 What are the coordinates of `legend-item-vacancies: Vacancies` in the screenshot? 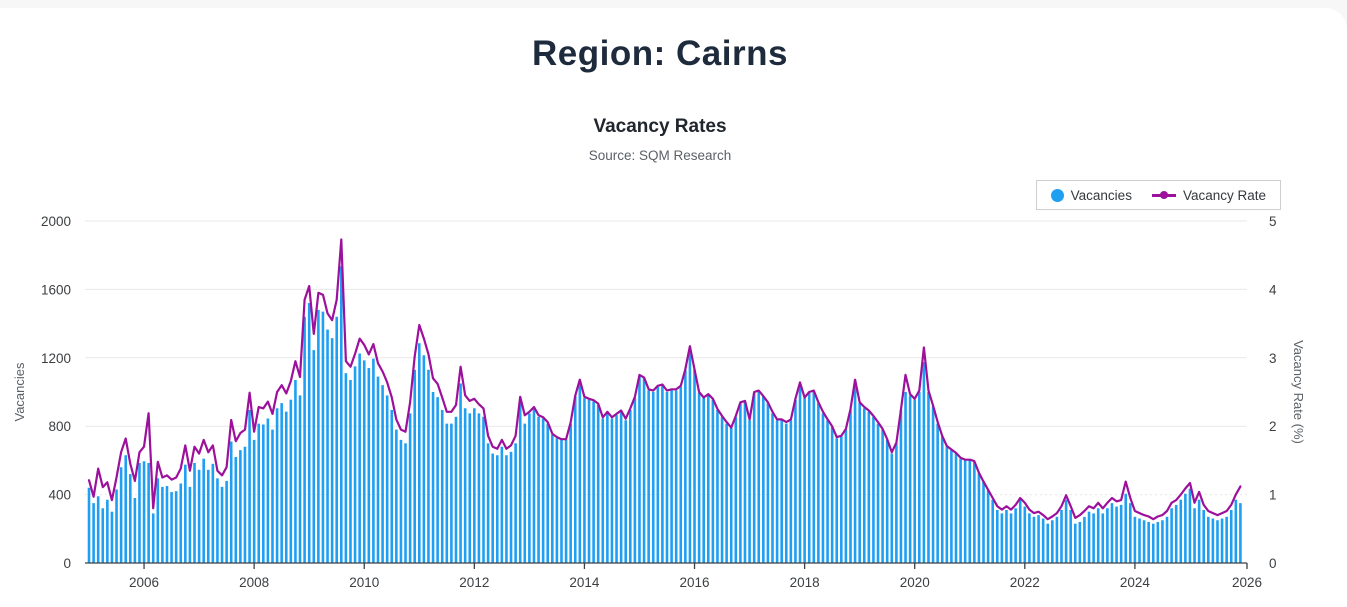 It's located at (1091, 195).